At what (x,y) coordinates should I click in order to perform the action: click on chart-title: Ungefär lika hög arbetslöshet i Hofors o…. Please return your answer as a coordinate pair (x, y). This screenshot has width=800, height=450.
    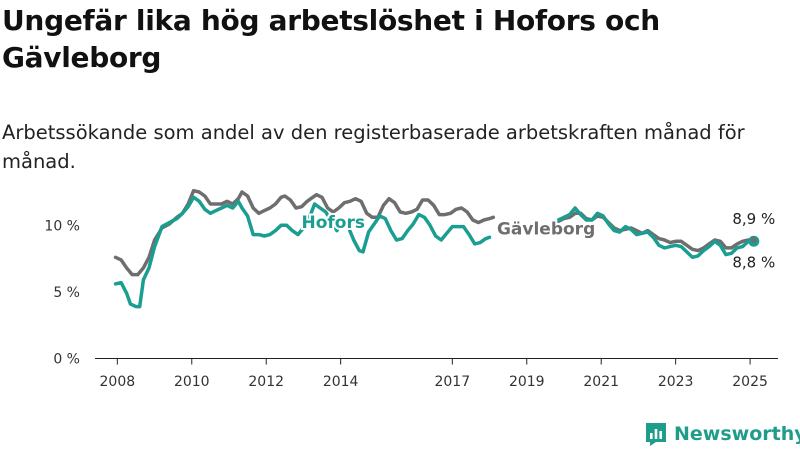
    Looking at the image, I should click on (331, 39).